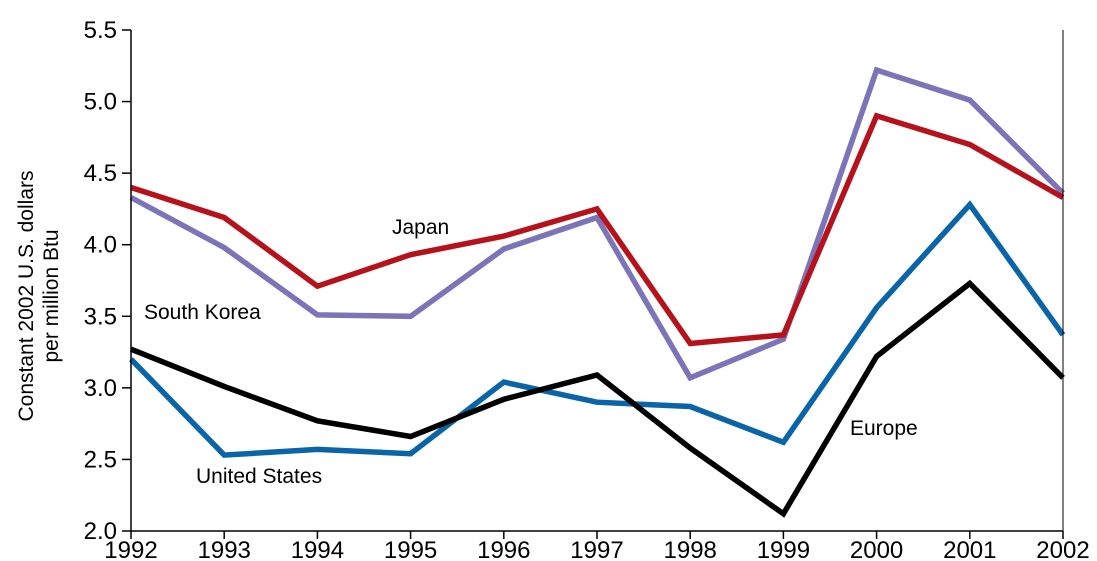 The height and width of the screenshot is (561, 1097). What do you see at coordinates (1062, 549) in the screenshot?
I see `x-tick-label: 2002` at bounding box center [1062, 549].